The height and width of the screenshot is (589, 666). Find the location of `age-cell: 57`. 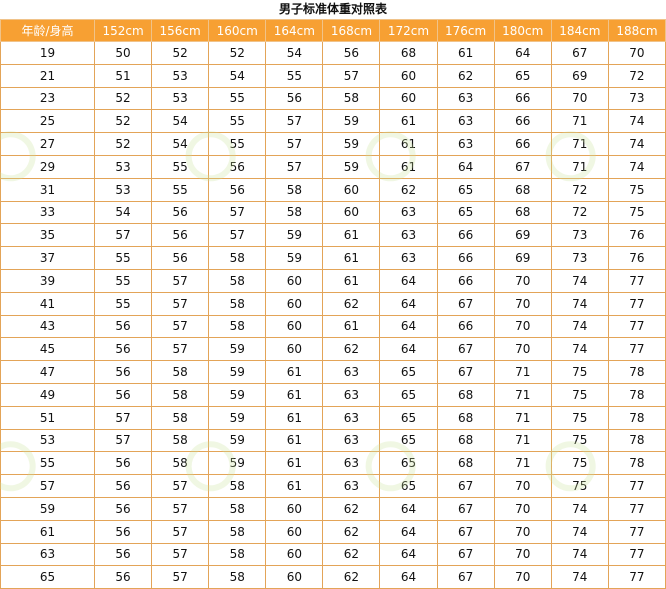

age-cell: 57 is located at coordinates (47, 486).